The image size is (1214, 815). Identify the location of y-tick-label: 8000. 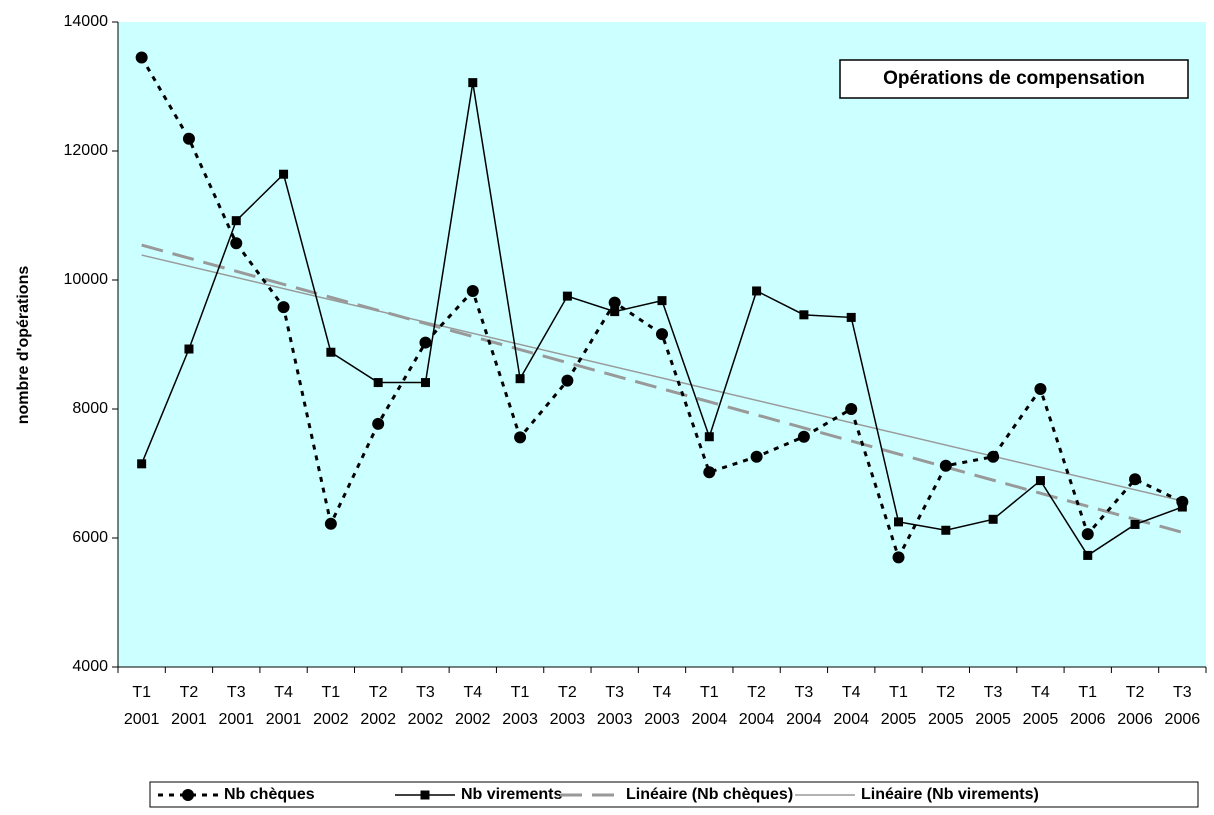
(90, 408).